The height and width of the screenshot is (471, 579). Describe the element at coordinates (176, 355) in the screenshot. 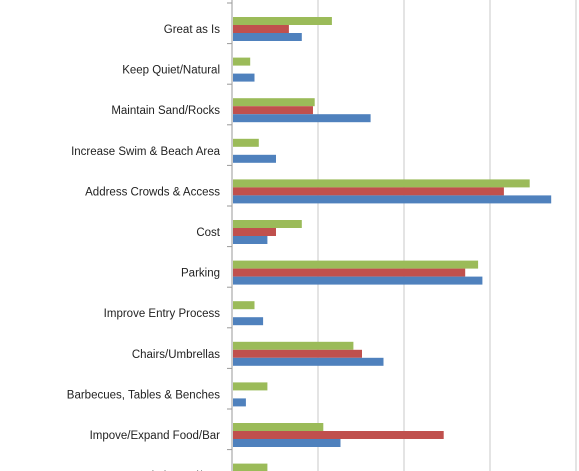

I see `category-label: Chairs/Umbrellas` at that location.